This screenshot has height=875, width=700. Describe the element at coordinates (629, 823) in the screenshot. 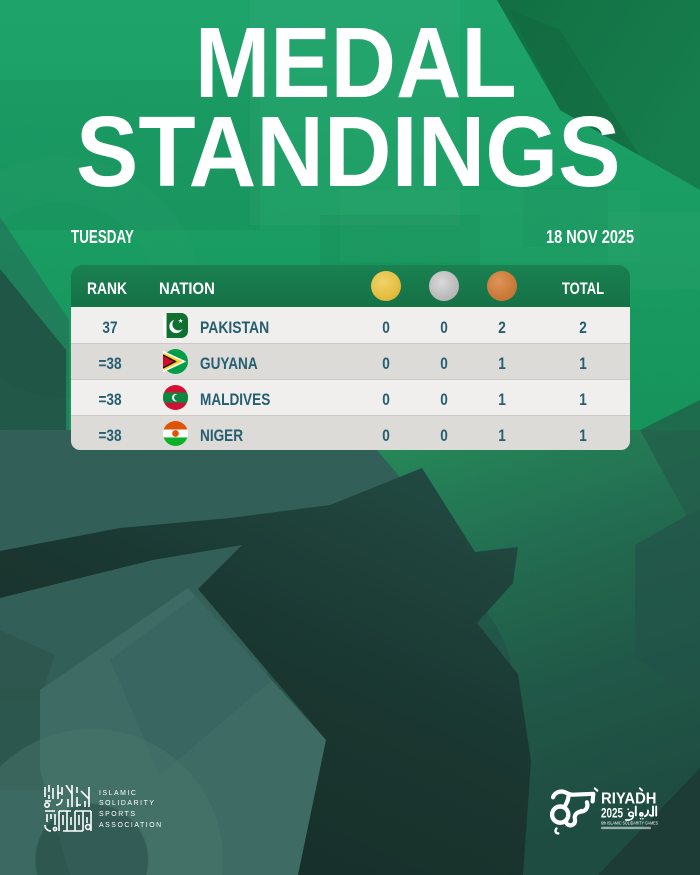

I see `svg-text: 6th ISLAMIC SOLIDARITY GAMES` at that location.